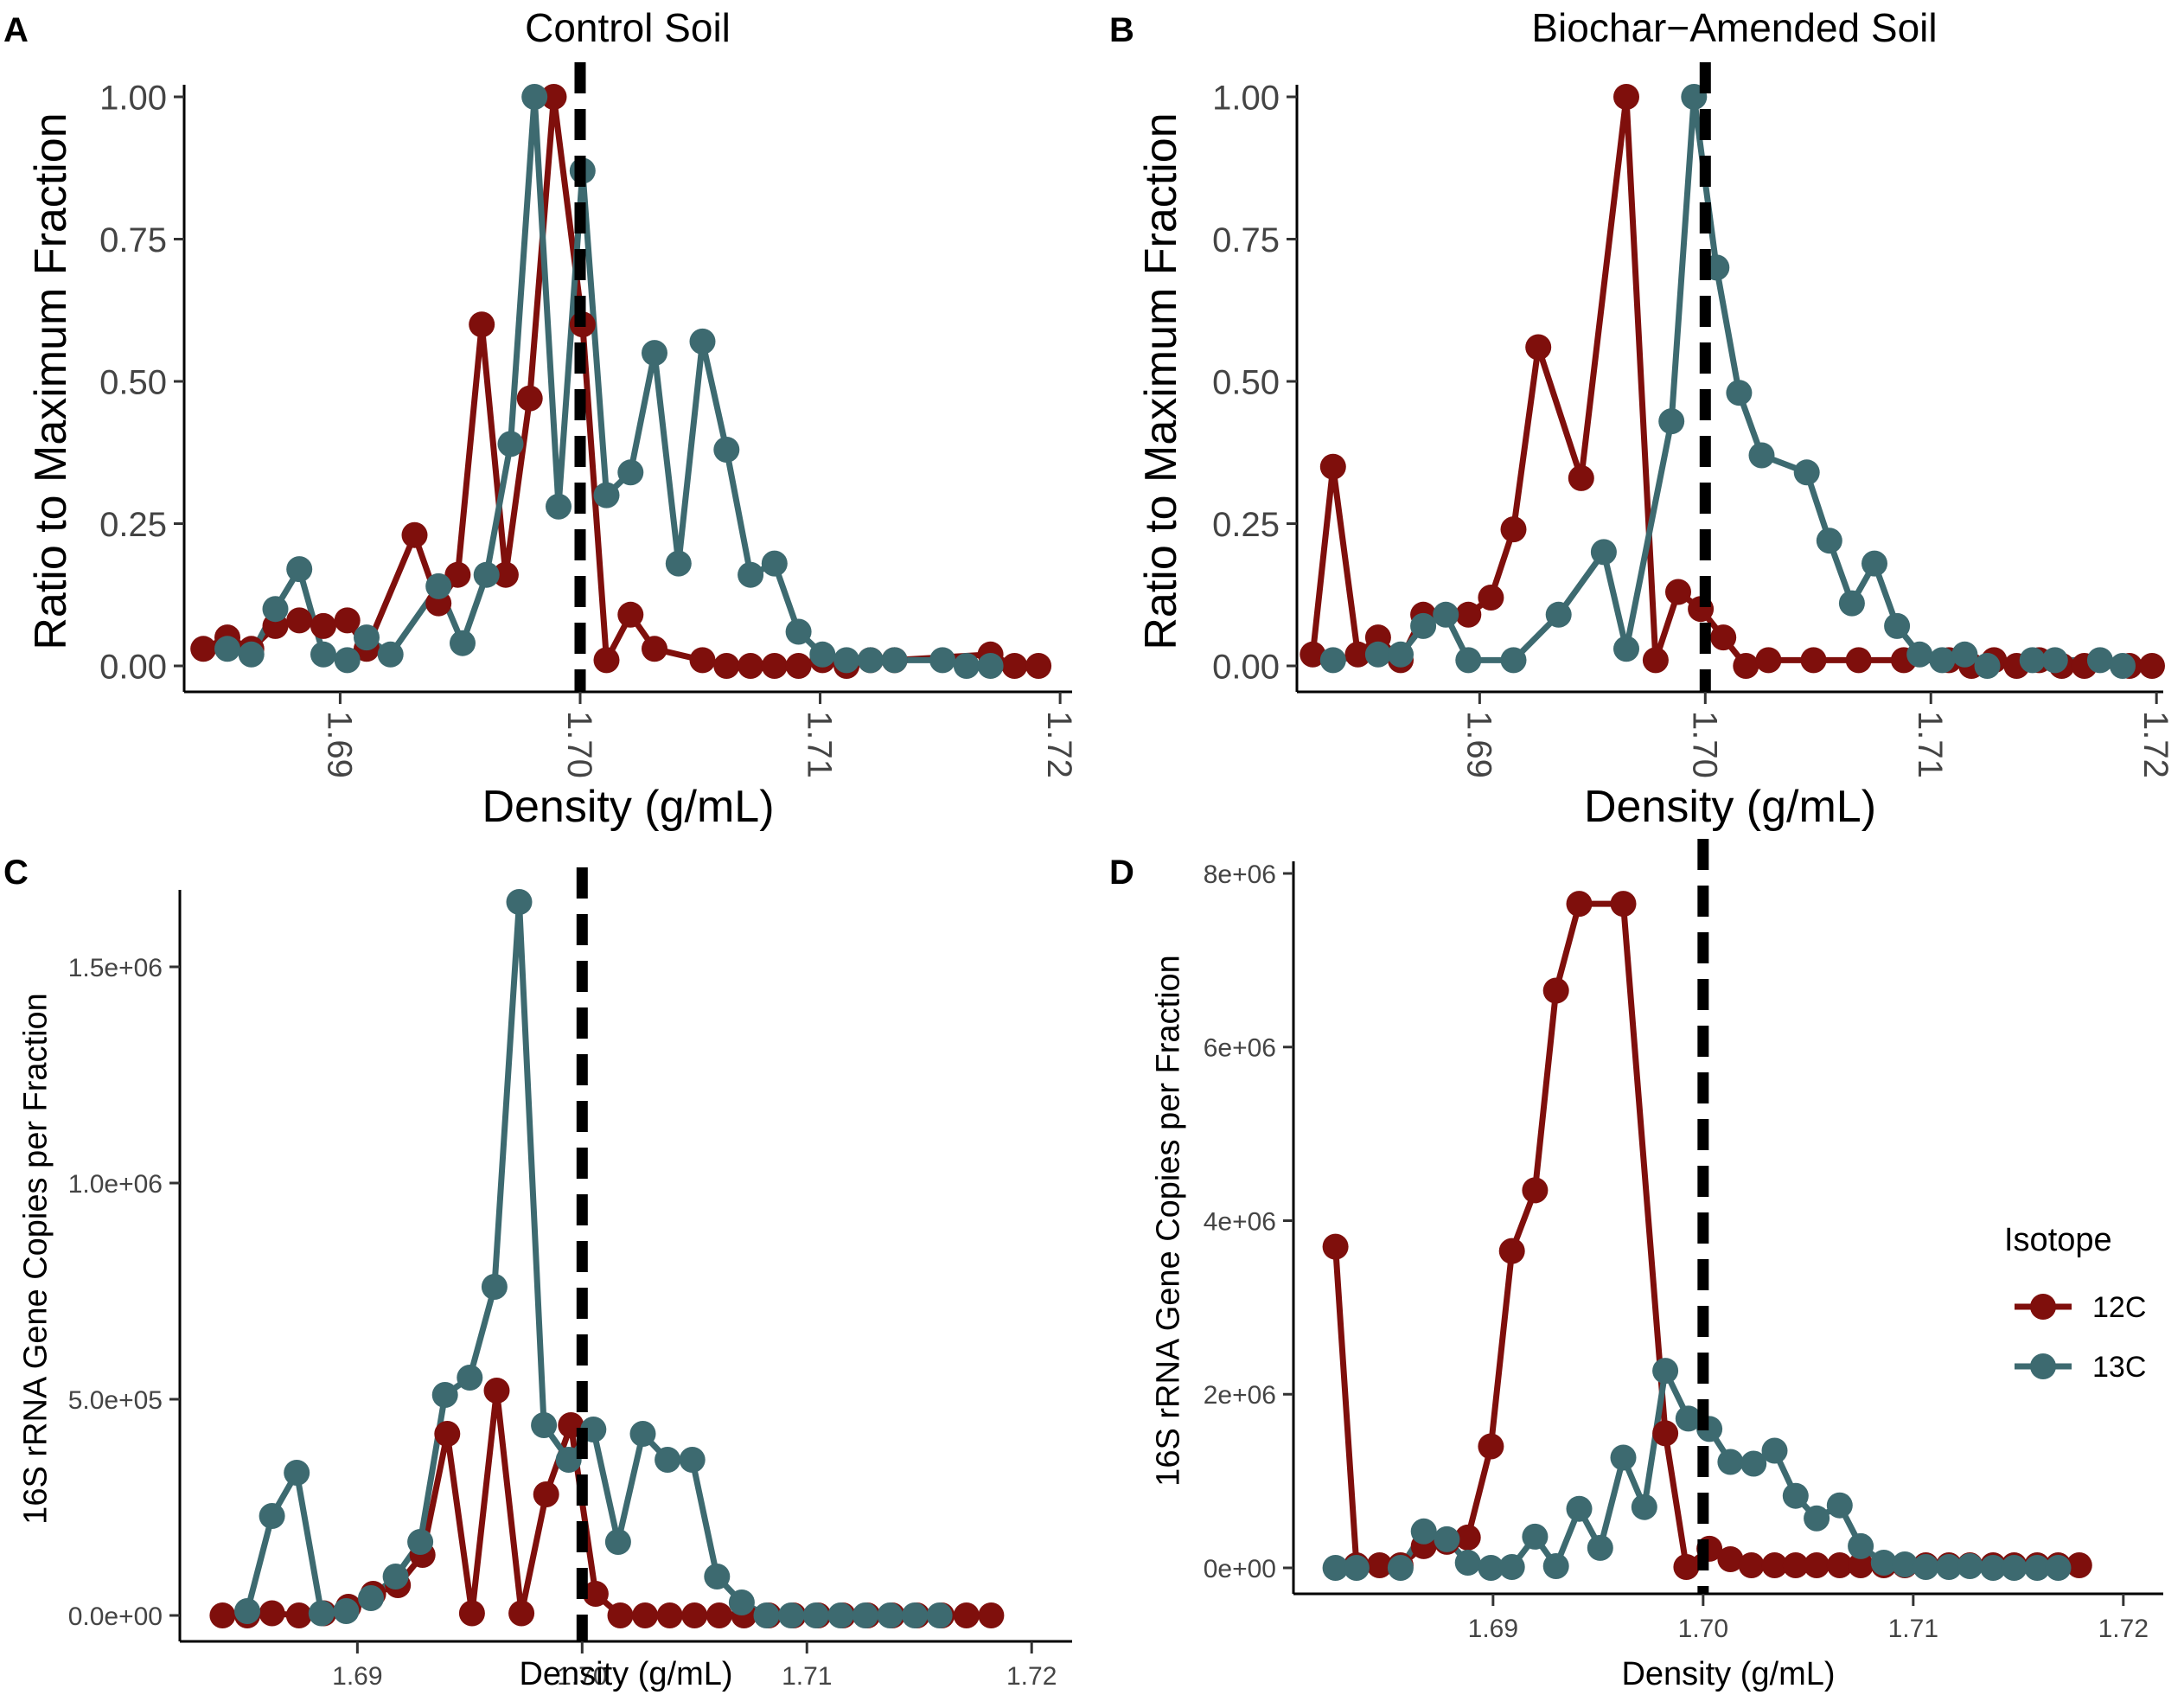 The height and width of the screenshot is (1695, 2184). I want to click on y-tick-label: 2e+06, so click(1240, 1395).